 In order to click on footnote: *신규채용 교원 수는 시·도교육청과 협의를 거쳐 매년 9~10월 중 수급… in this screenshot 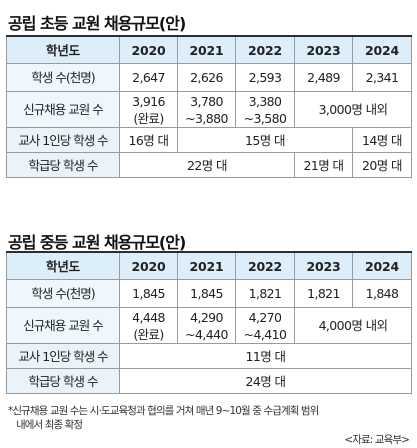, I will do `click(210, 418)`.